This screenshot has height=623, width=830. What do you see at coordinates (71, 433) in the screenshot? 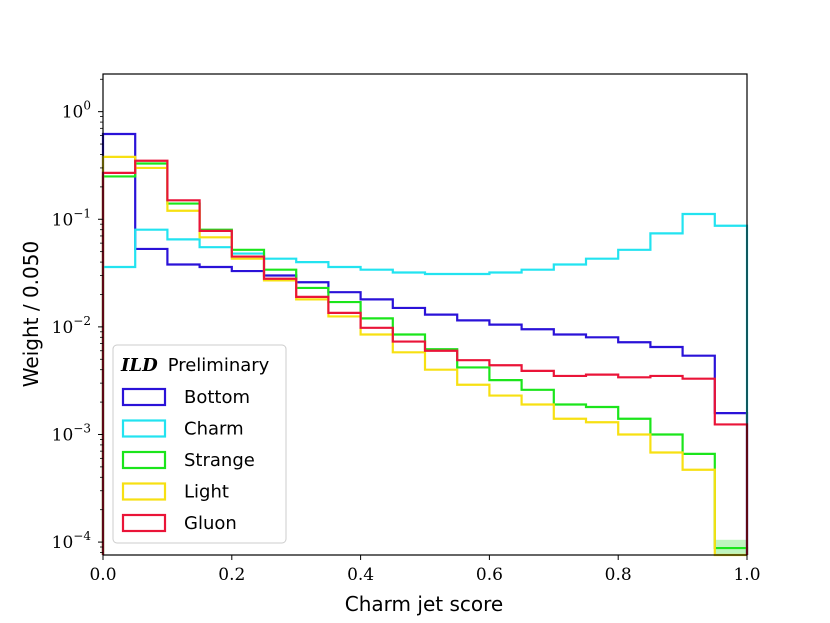
I see `y-tick-label: 10⁻³` at bounding box center [71, 433].